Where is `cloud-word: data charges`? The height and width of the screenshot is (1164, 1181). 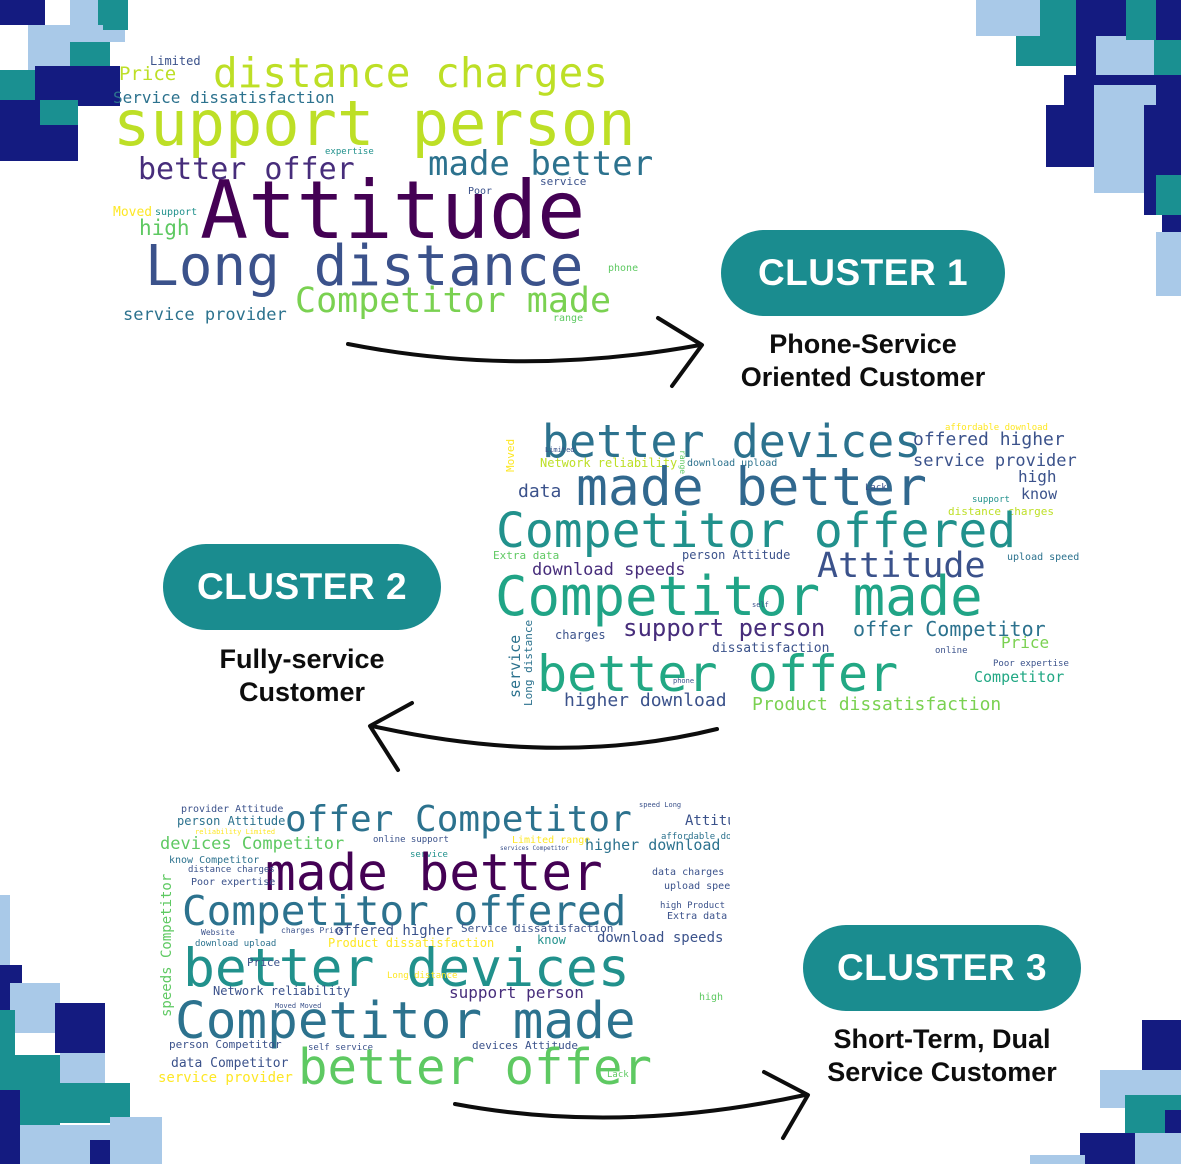 cloud-word: data charges is located at coordinates (688, 872).